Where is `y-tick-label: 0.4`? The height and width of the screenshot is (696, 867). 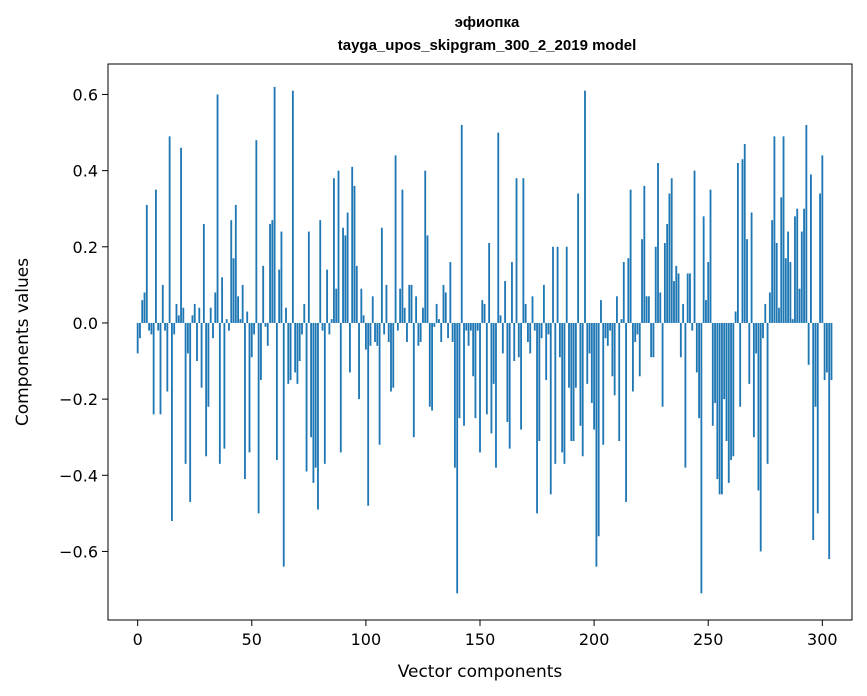
y-tick-label: 0.4 is located at coordinates (85, 171).